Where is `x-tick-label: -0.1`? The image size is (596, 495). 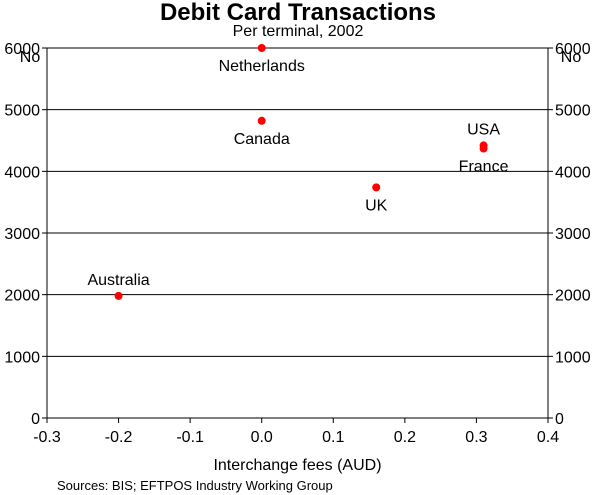
x-tick-label: -0.1 is located at coordinates (190, 437).